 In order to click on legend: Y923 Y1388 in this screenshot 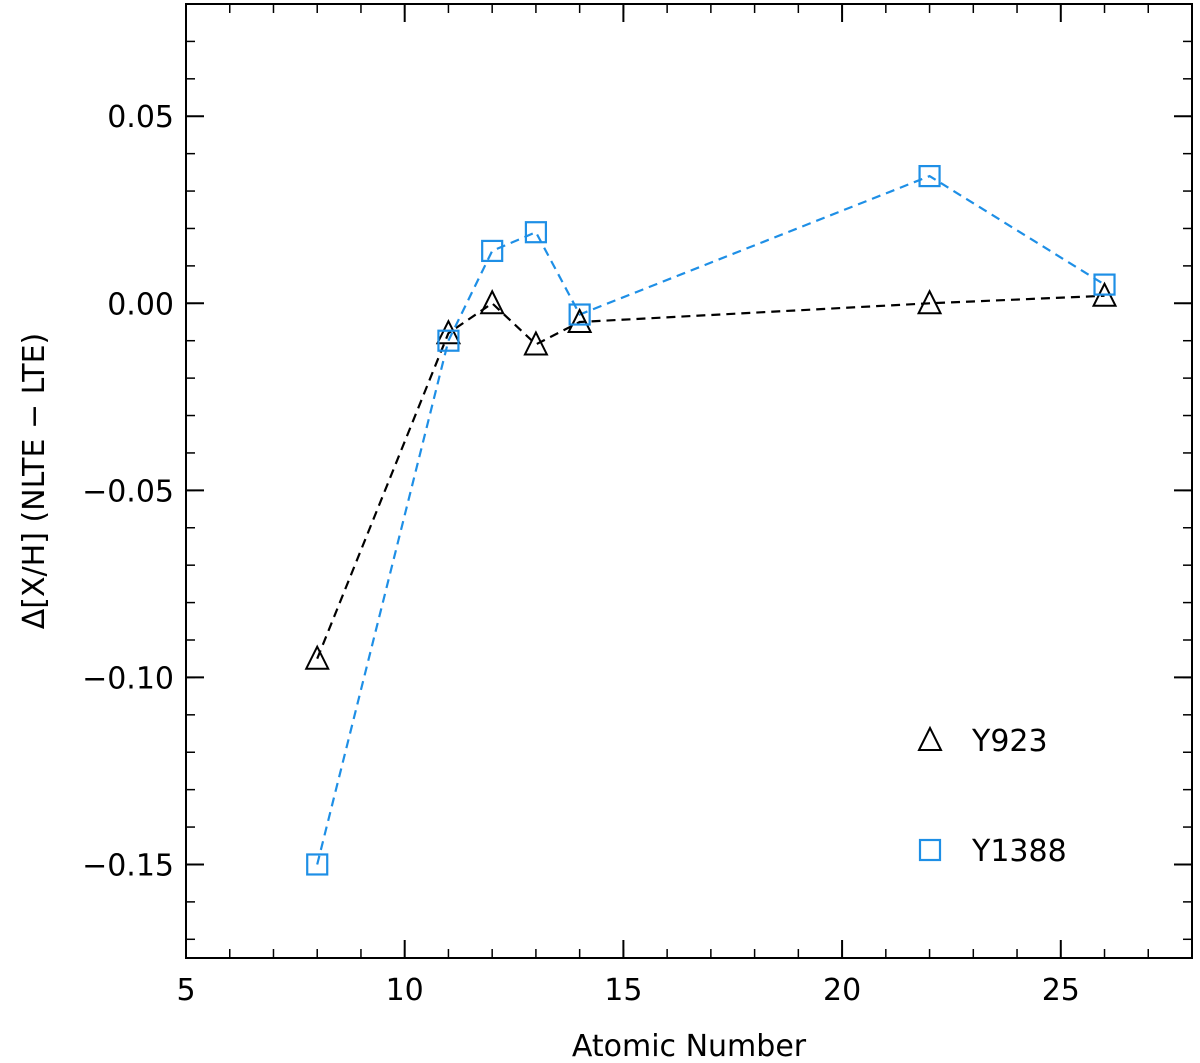, I will do `click(992, 796)`.